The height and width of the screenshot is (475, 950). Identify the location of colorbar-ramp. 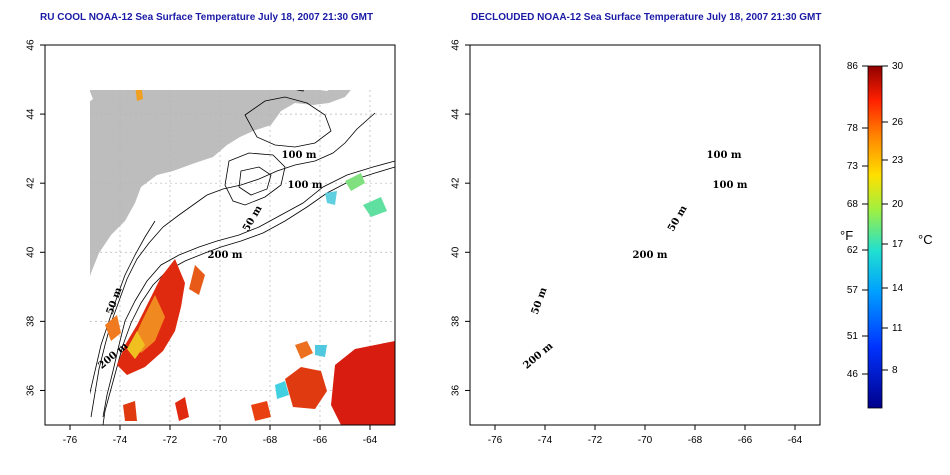
(875, 237).